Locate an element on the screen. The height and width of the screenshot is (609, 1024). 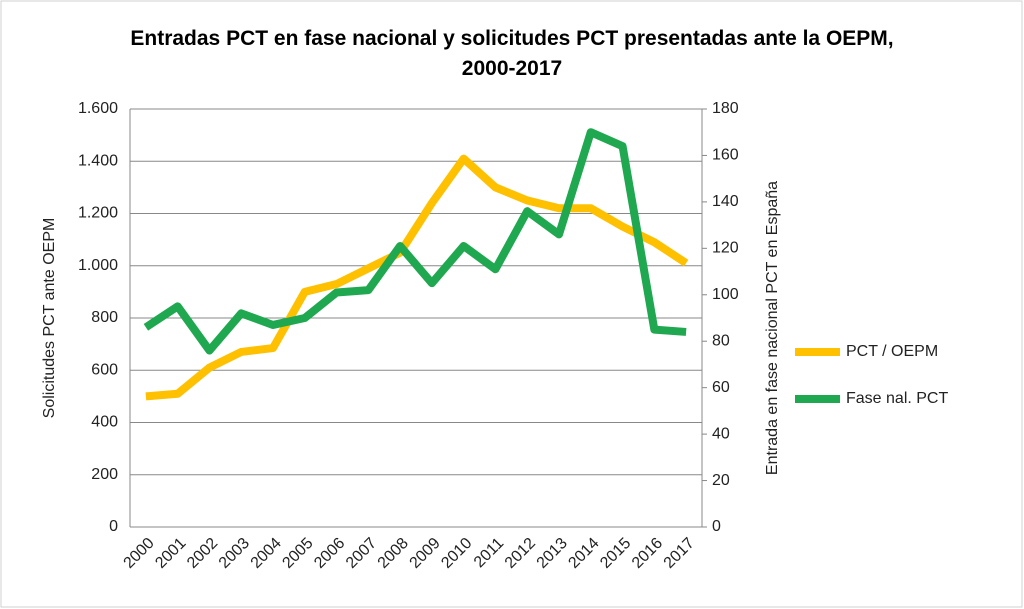
x-tick-label: 2001 is located at coordinates (170, 553).